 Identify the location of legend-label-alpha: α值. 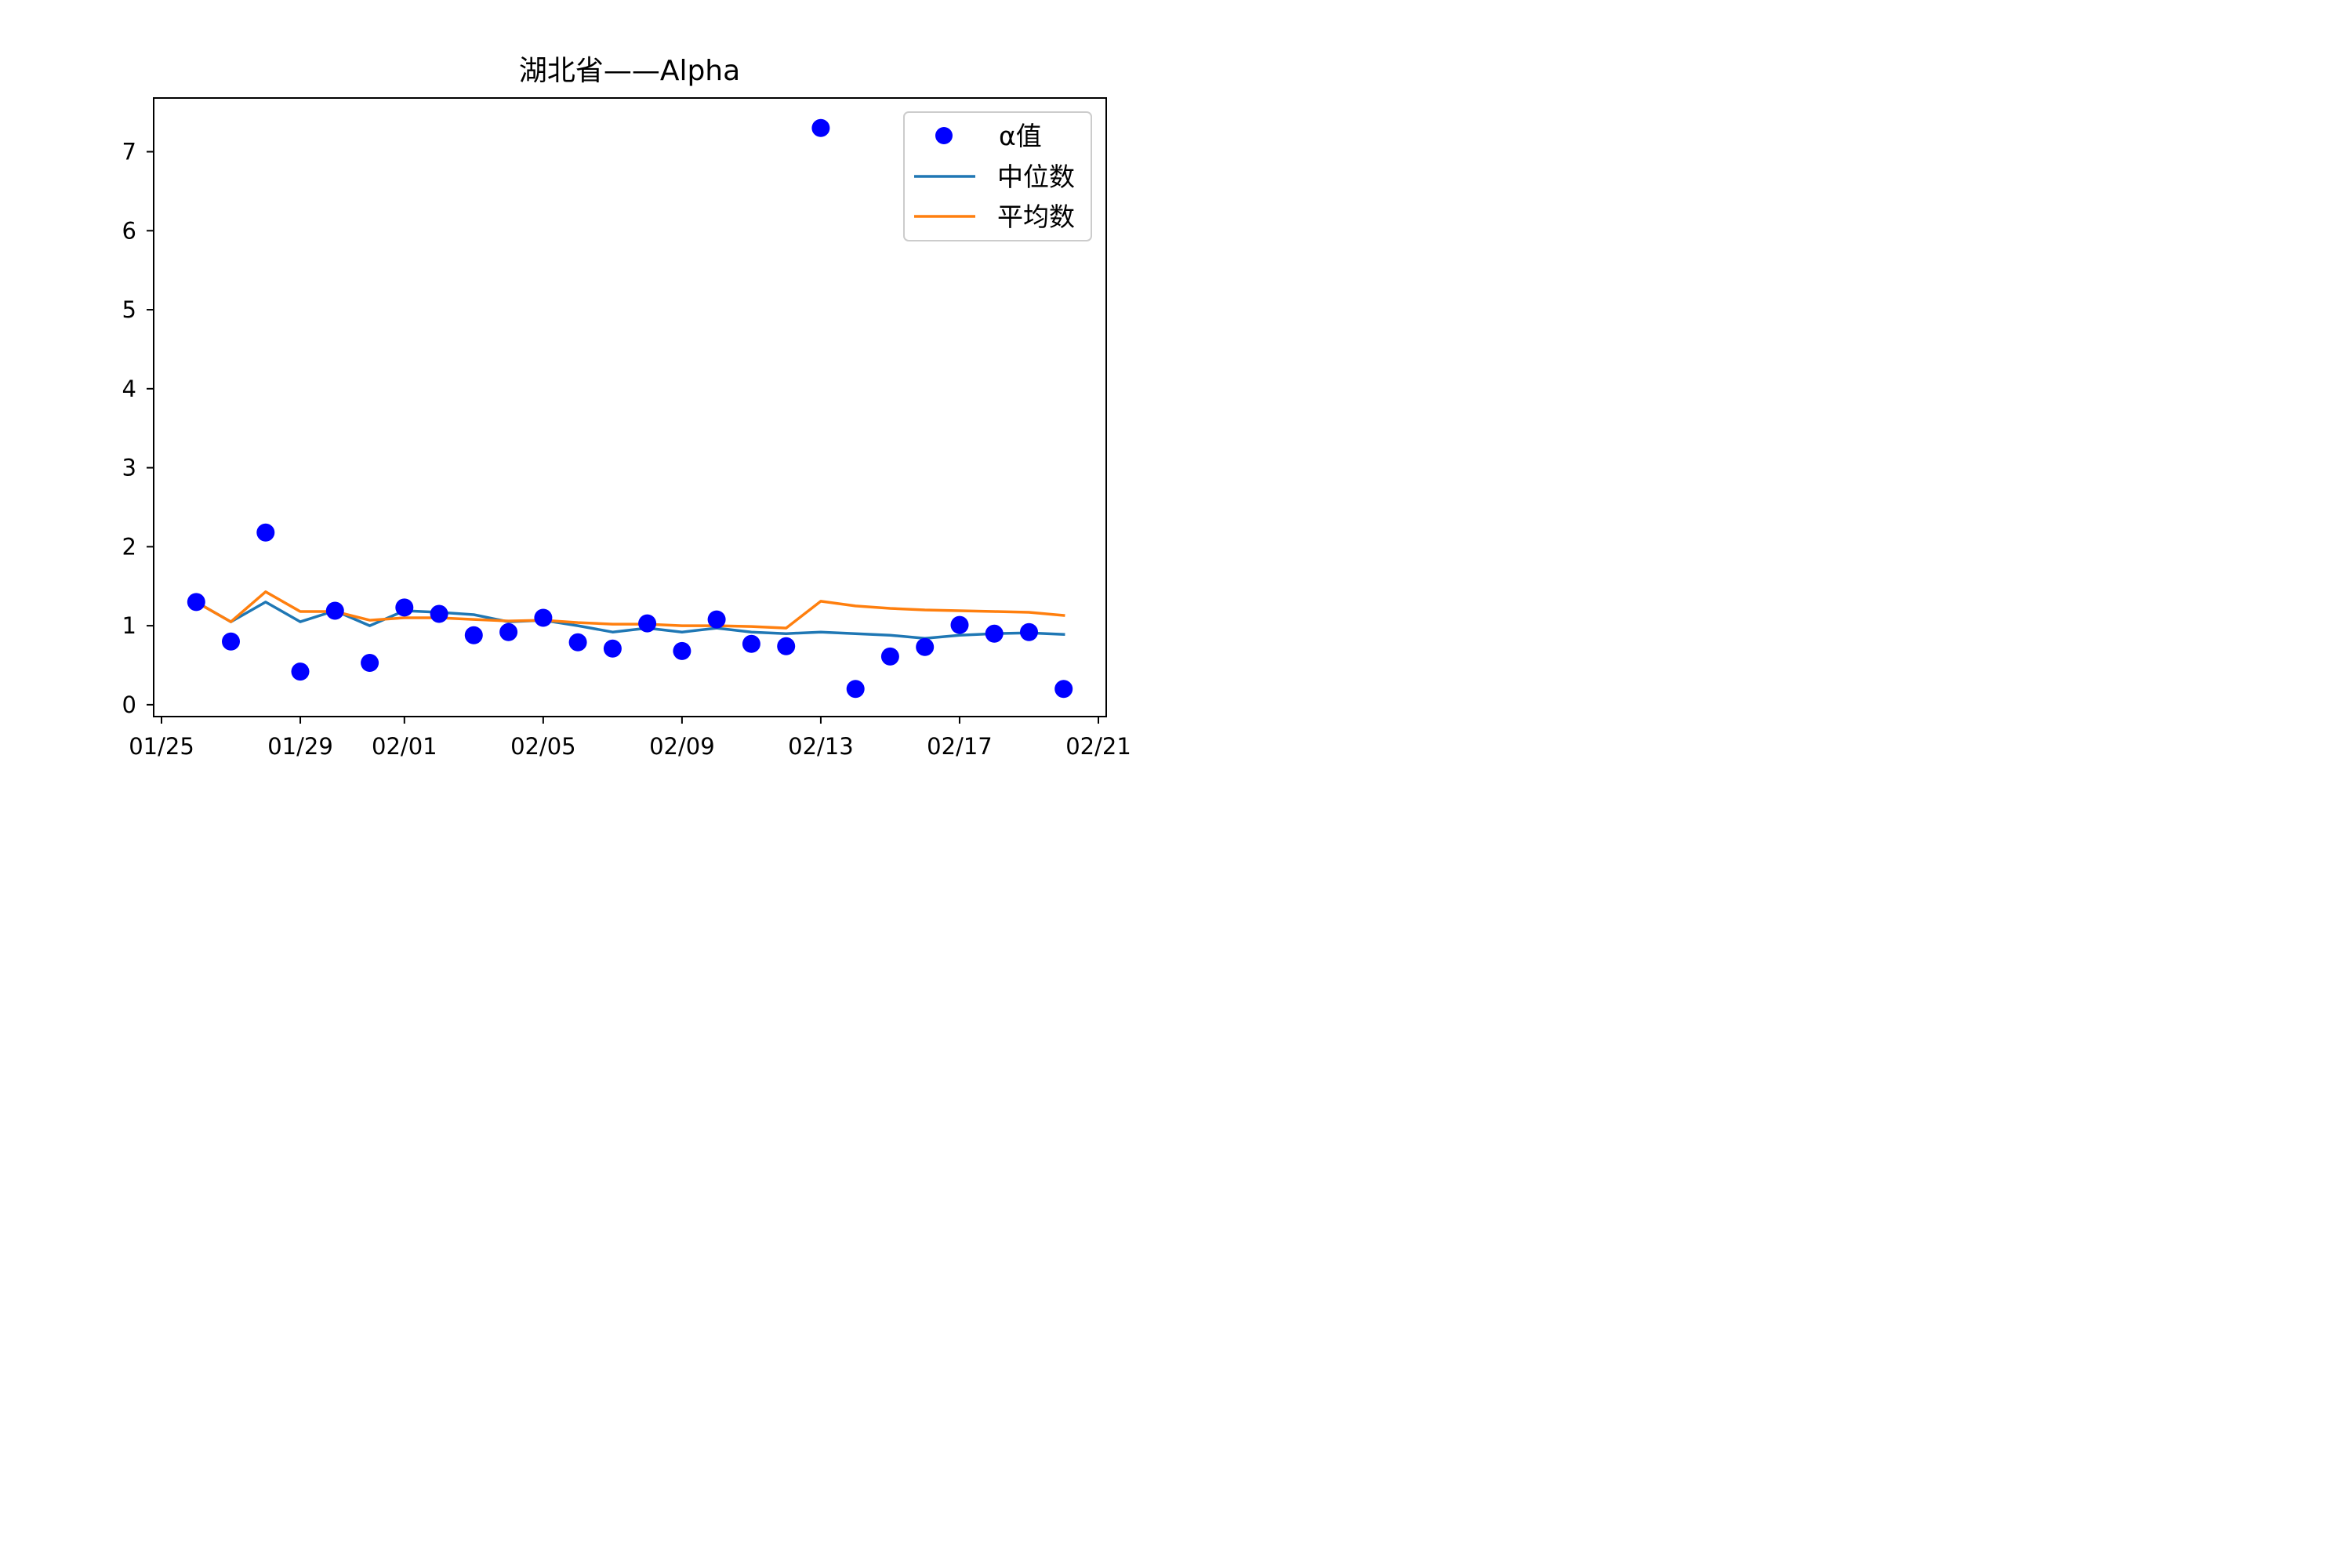
(1020, 136).